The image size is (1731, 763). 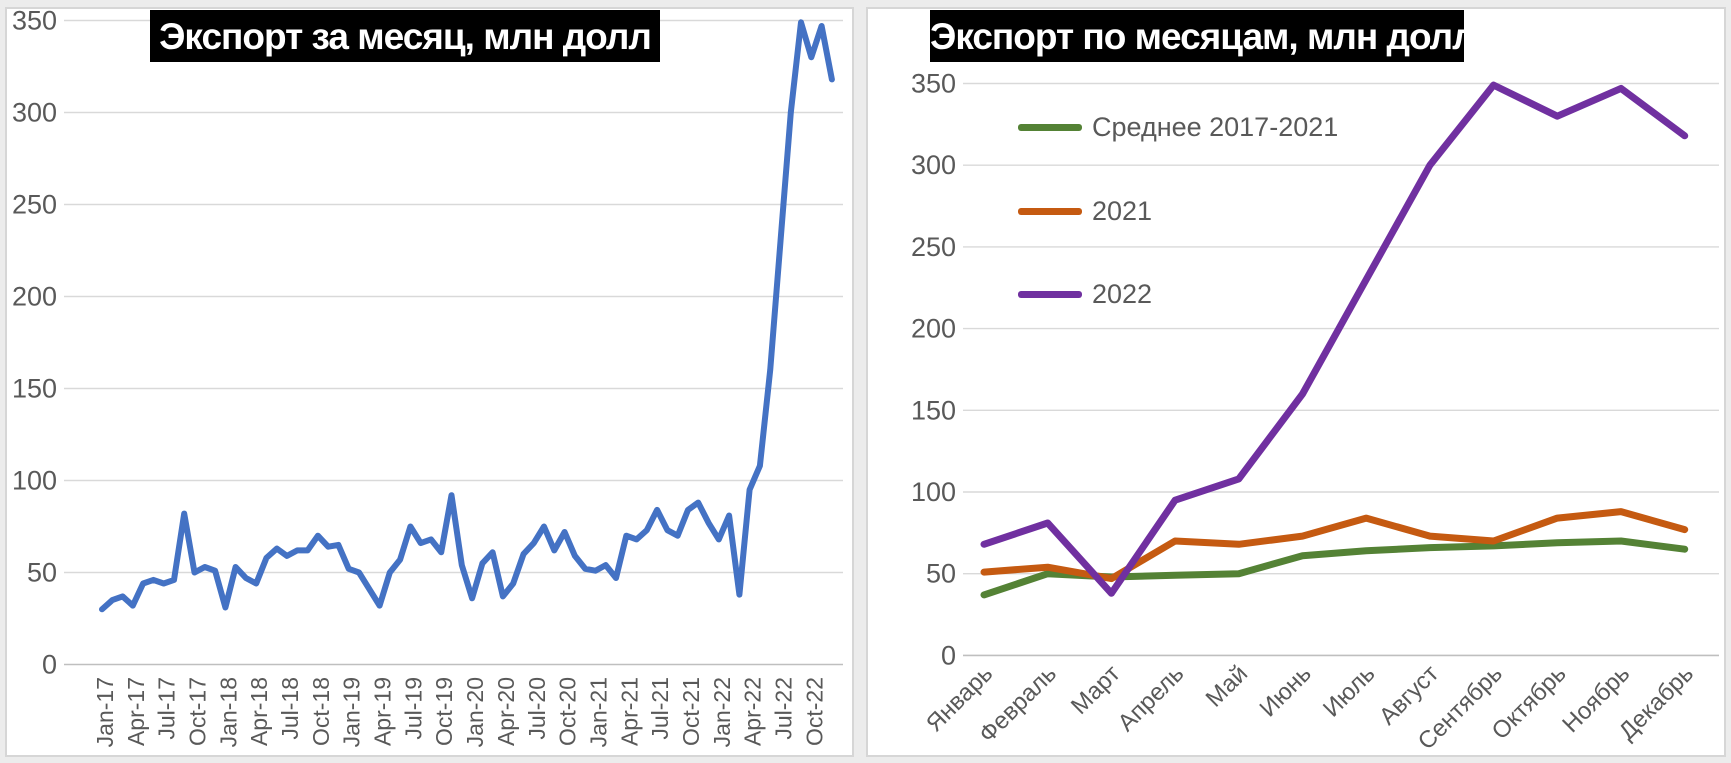 I want to click on series-2022-swatch, so click(x=1050, y=294).